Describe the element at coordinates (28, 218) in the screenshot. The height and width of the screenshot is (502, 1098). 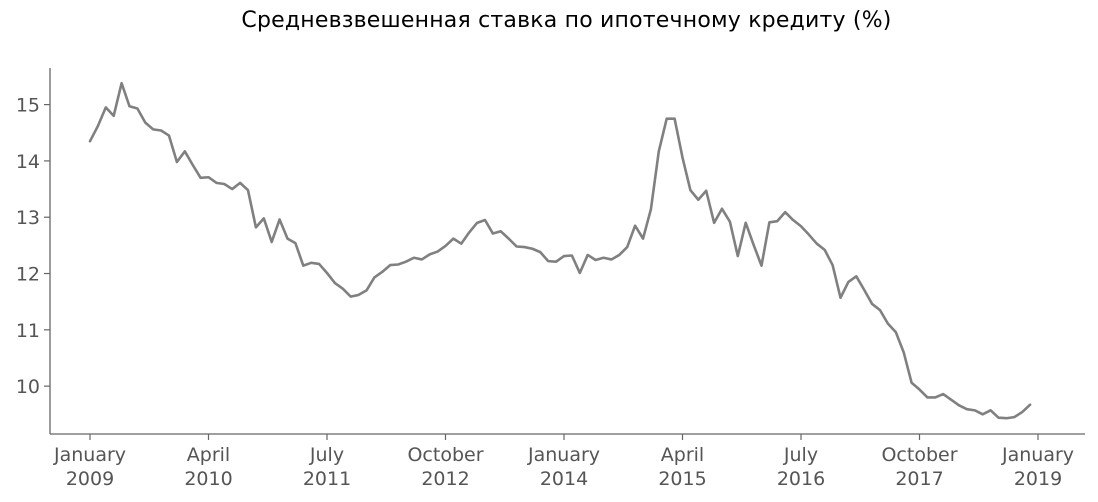
I see `y-tick-label: 13` at that location.